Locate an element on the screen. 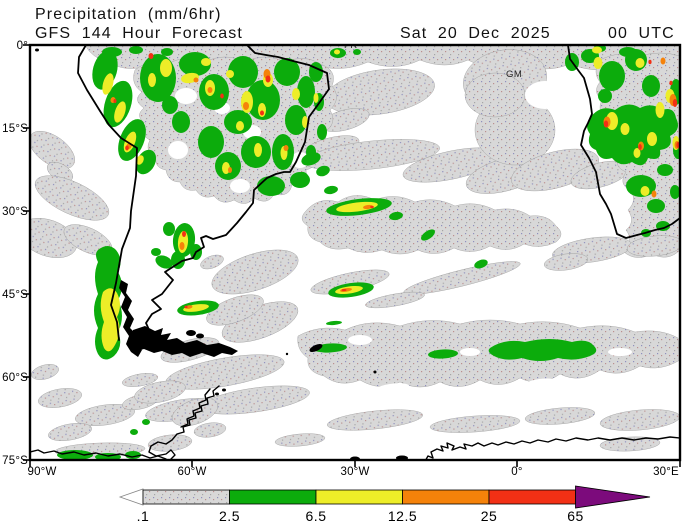 The height and width of the screenshot is (525, 700). legend-value-3: 12.5 is located at coordinates (402, 516).